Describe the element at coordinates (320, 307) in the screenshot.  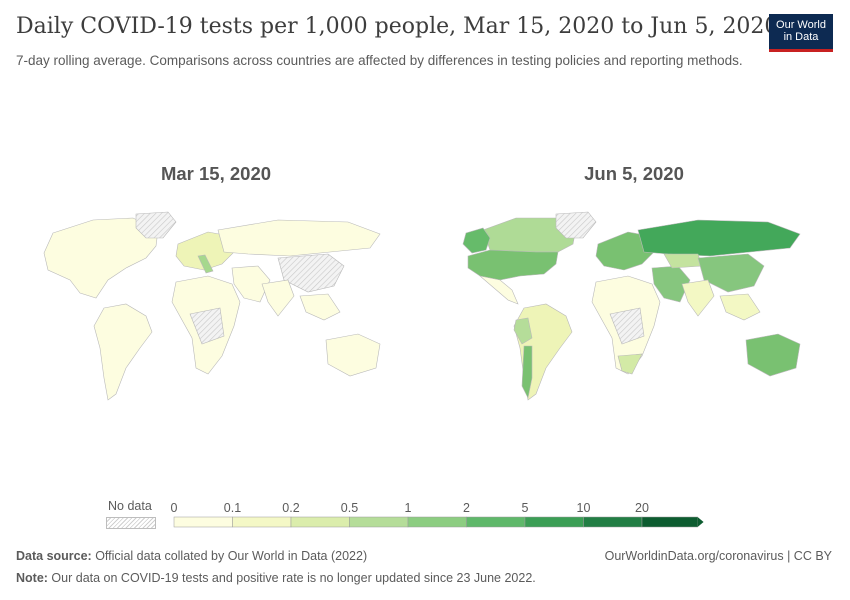
I see `region-southeast-asia-left` at that location.